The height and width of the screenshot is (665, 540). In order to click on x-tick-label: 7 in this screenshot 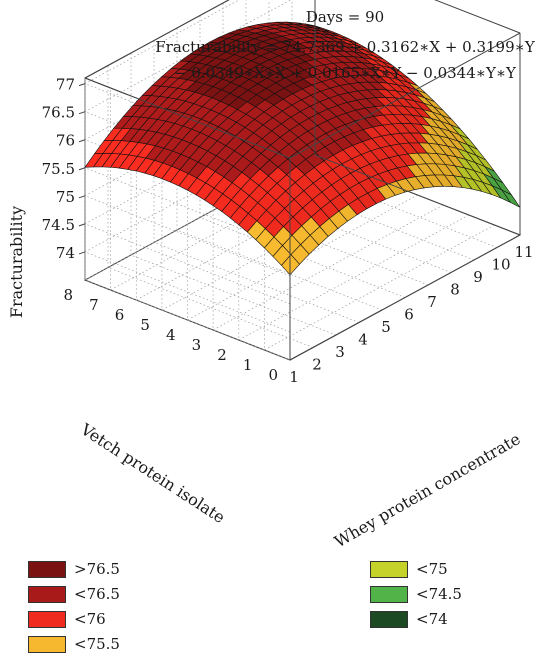, I will do `click(432, 302)`.